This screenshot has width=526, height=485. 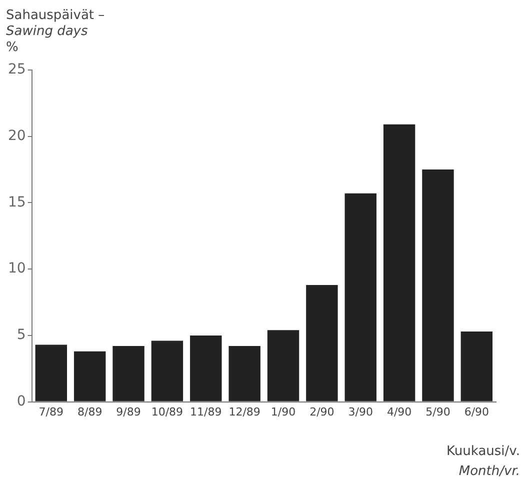 I want to click on y-tick-label: 10, so click(x=17, y=268).